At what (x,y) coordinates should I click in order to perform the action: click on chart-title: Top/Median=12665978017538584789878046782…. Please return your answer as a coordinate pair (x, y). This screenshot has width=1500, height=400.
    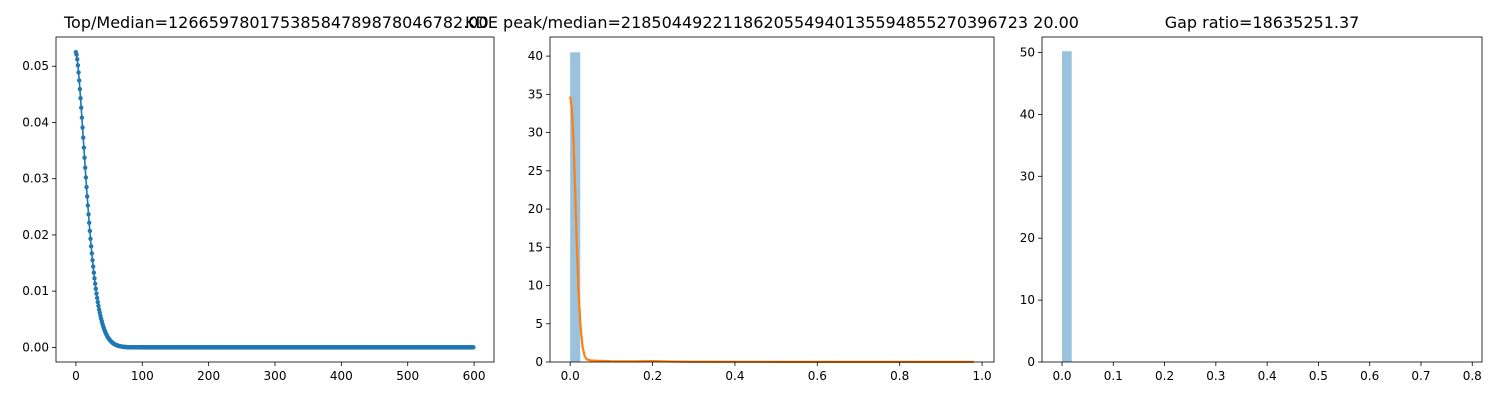
    Looking at the image, I should click on (276, 22).